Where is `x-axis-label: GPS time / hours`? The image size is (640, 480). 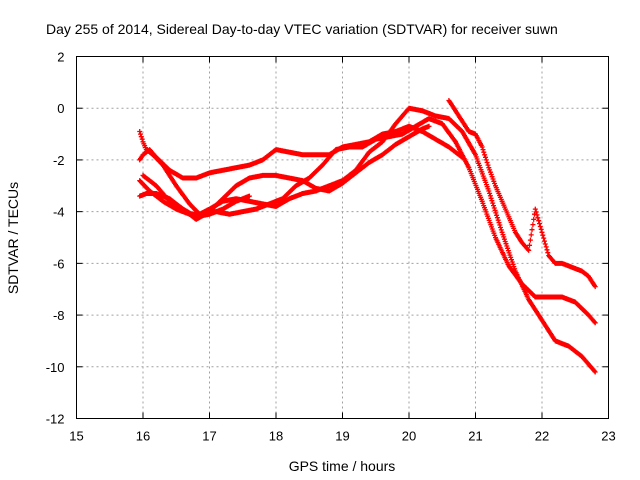 x-axis-label: GPS time / hours is located at coordinates (342, 466).